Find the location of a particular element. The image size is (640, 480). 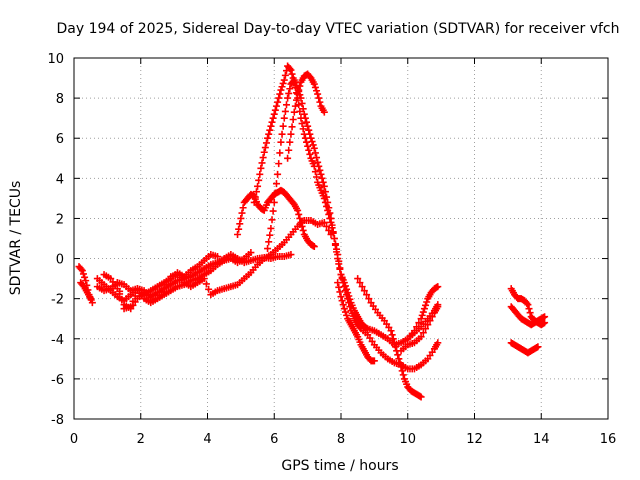

x-tick-label: 12 is located at coordinates (474, 439).